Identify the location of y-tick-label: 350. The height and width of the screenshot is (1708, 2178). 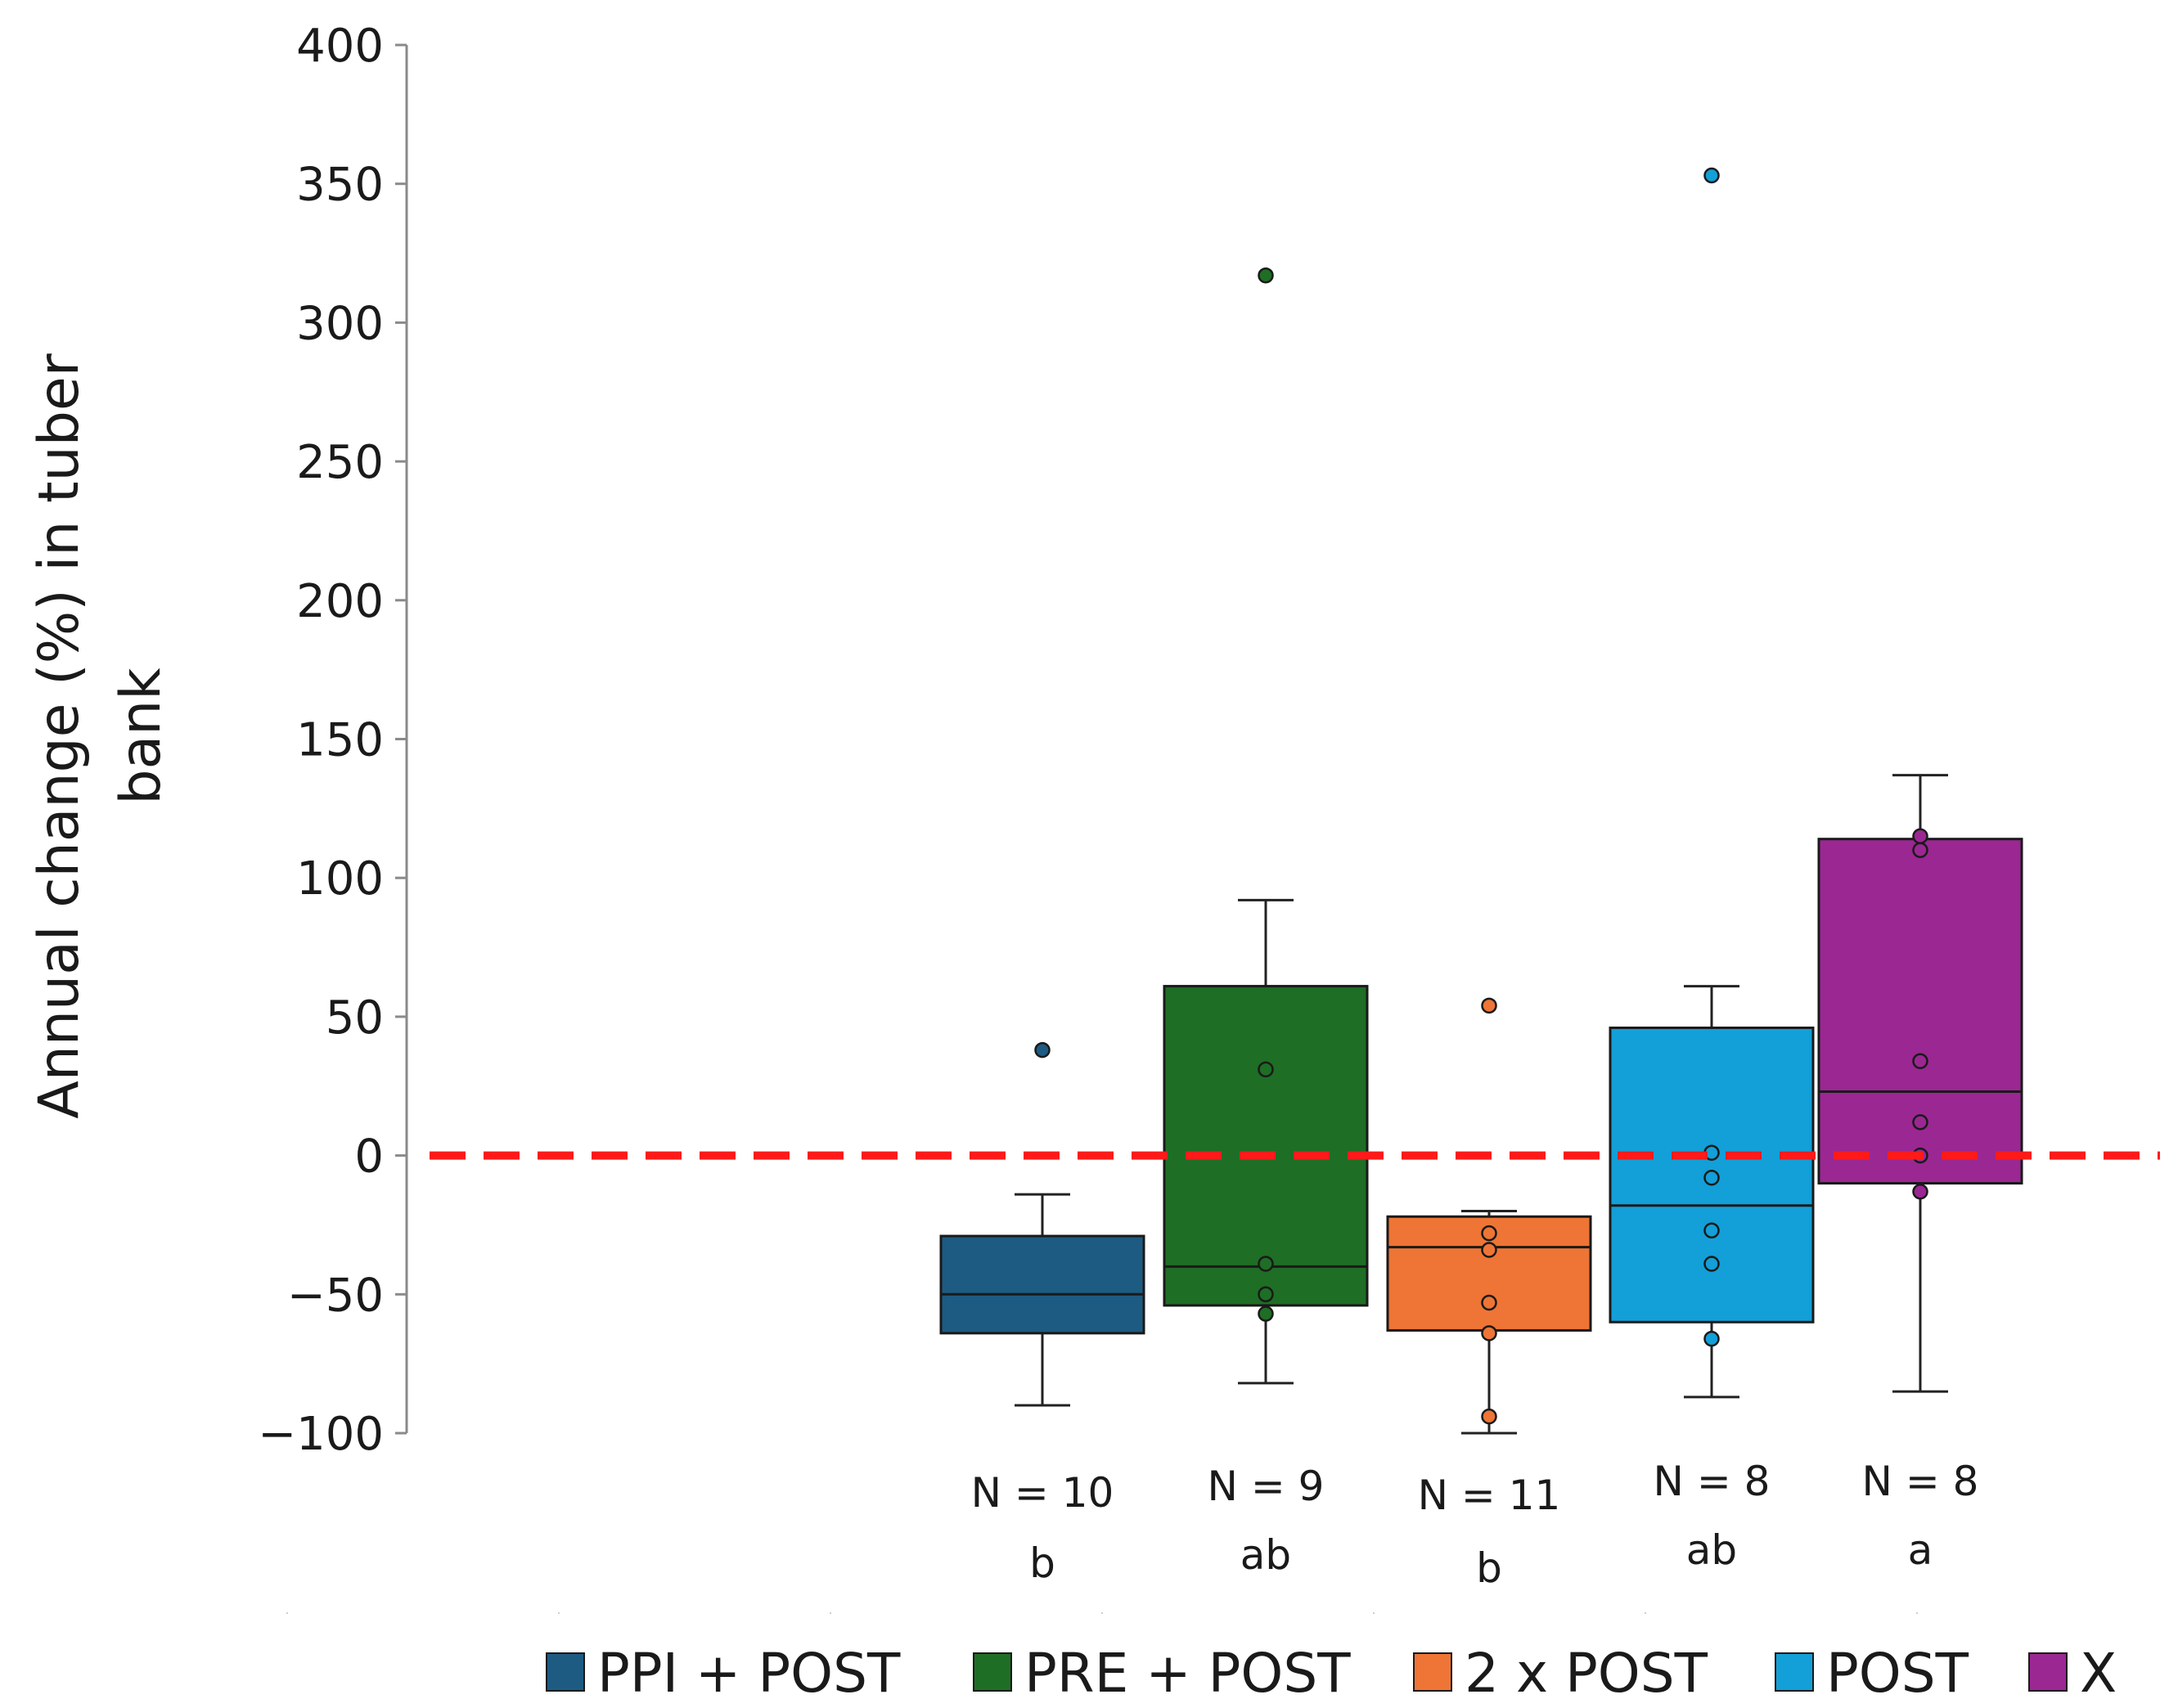
(340, 186).